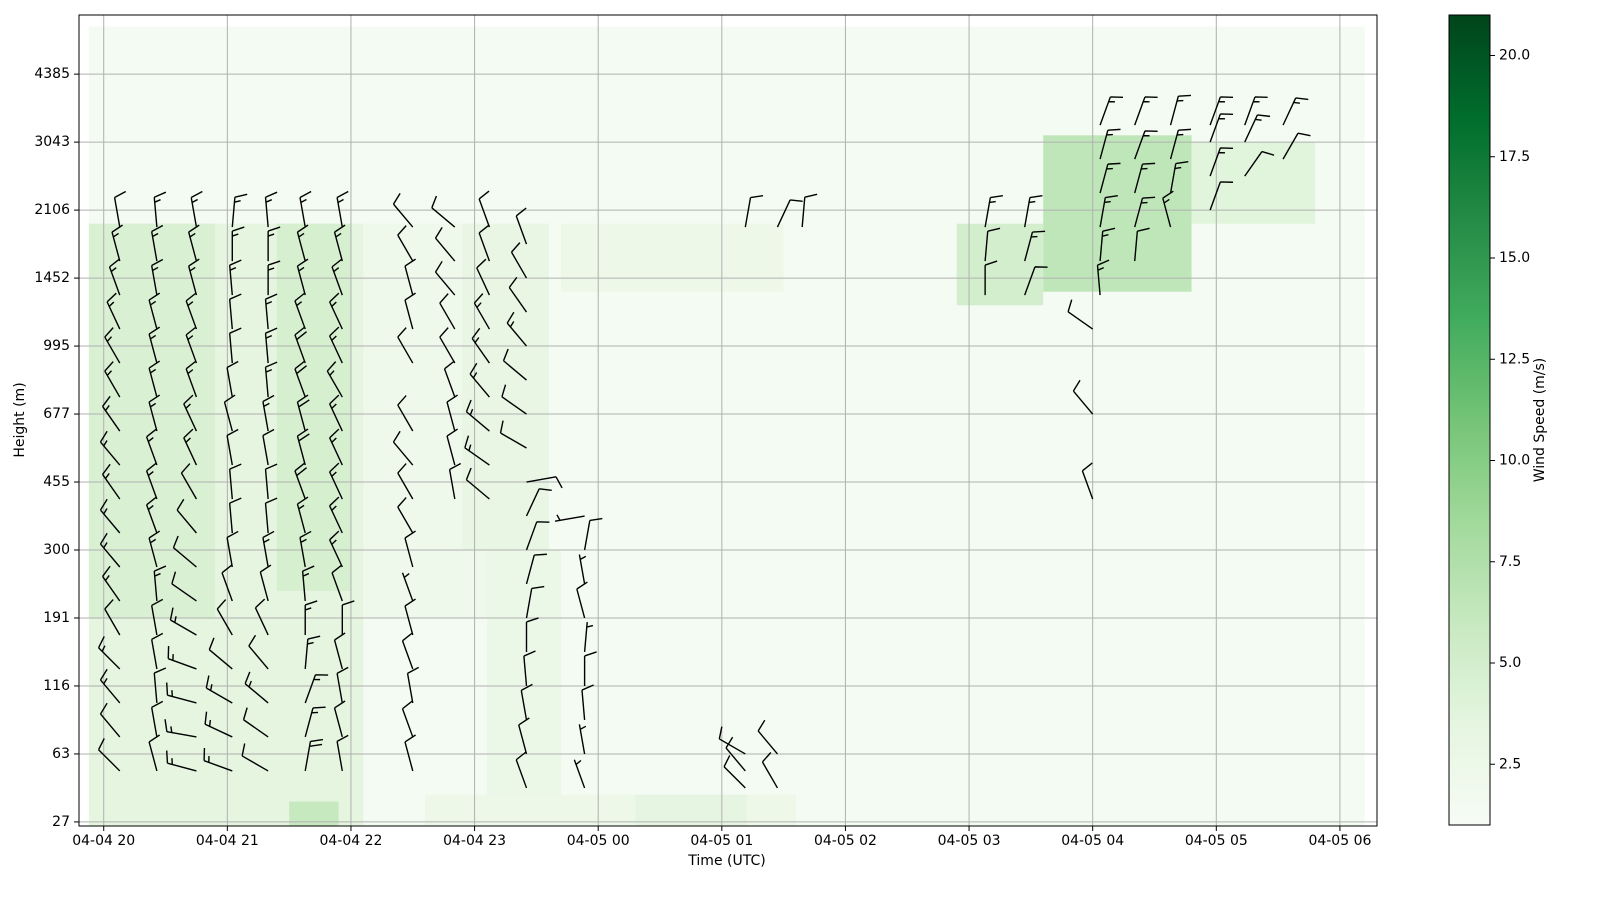 The width and height of the screenshot is (1600, 904). What do you see at coordinates (1339, 841) in the screenshot?
I see `x-tick-label: 04-05 06` at bounding box center [1339, 841].